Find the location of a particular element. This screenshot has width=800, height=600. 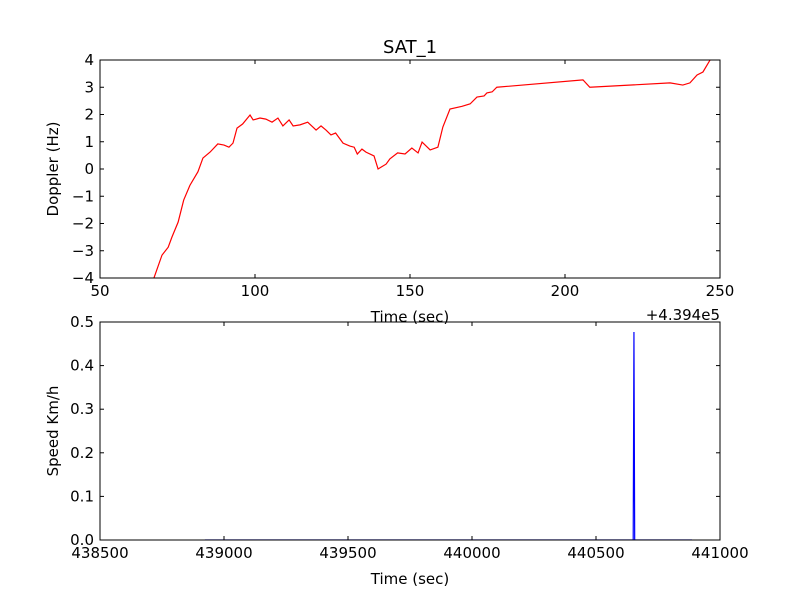

chart-title: SAT_1 is located at coordinates (410, 47).